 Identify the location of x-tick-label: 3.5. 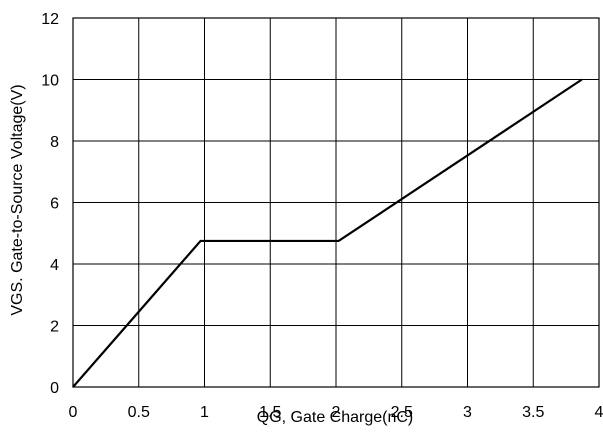
(533, 412).